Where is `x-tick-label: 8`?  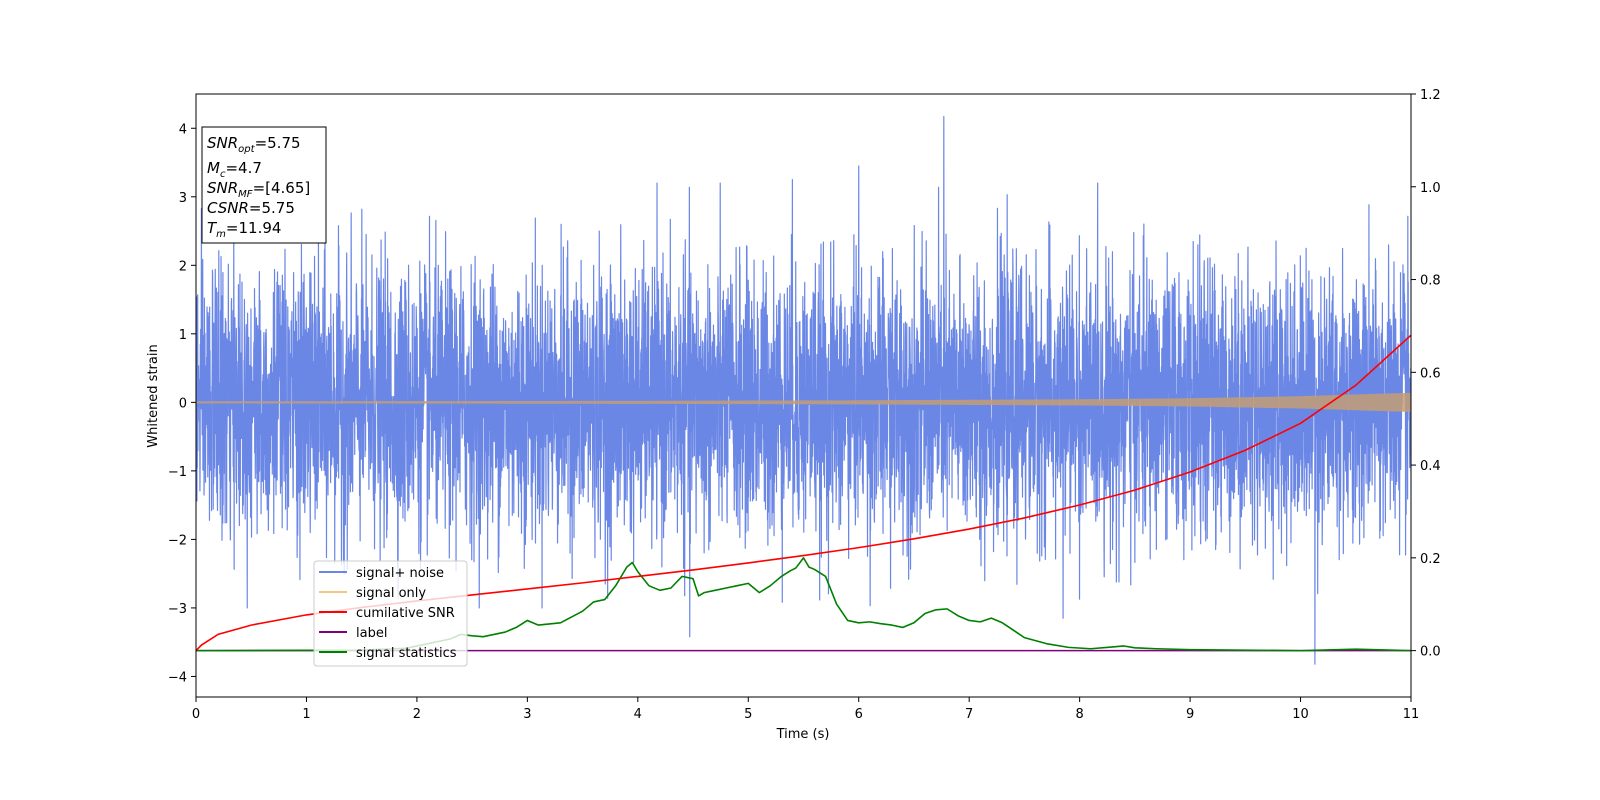
x-tick-label: 8 is located at coordinates (1079, 714).